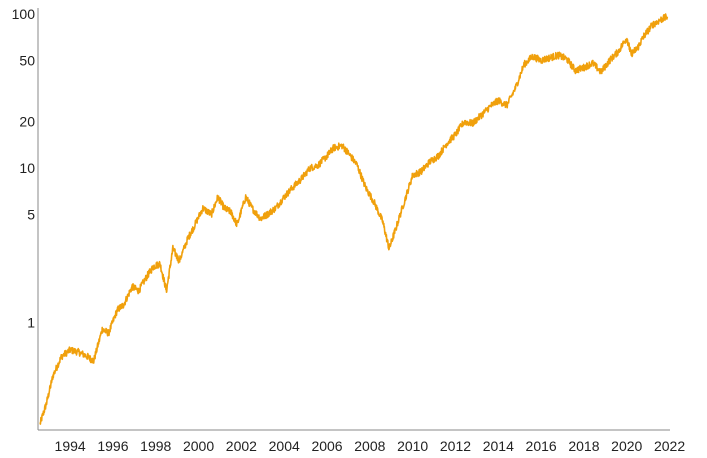 This screenshot has width=707, height=458. Describe the element at coordinates (583, 446) in the screenshot. I see `x-tick-label: 2018` at that location.